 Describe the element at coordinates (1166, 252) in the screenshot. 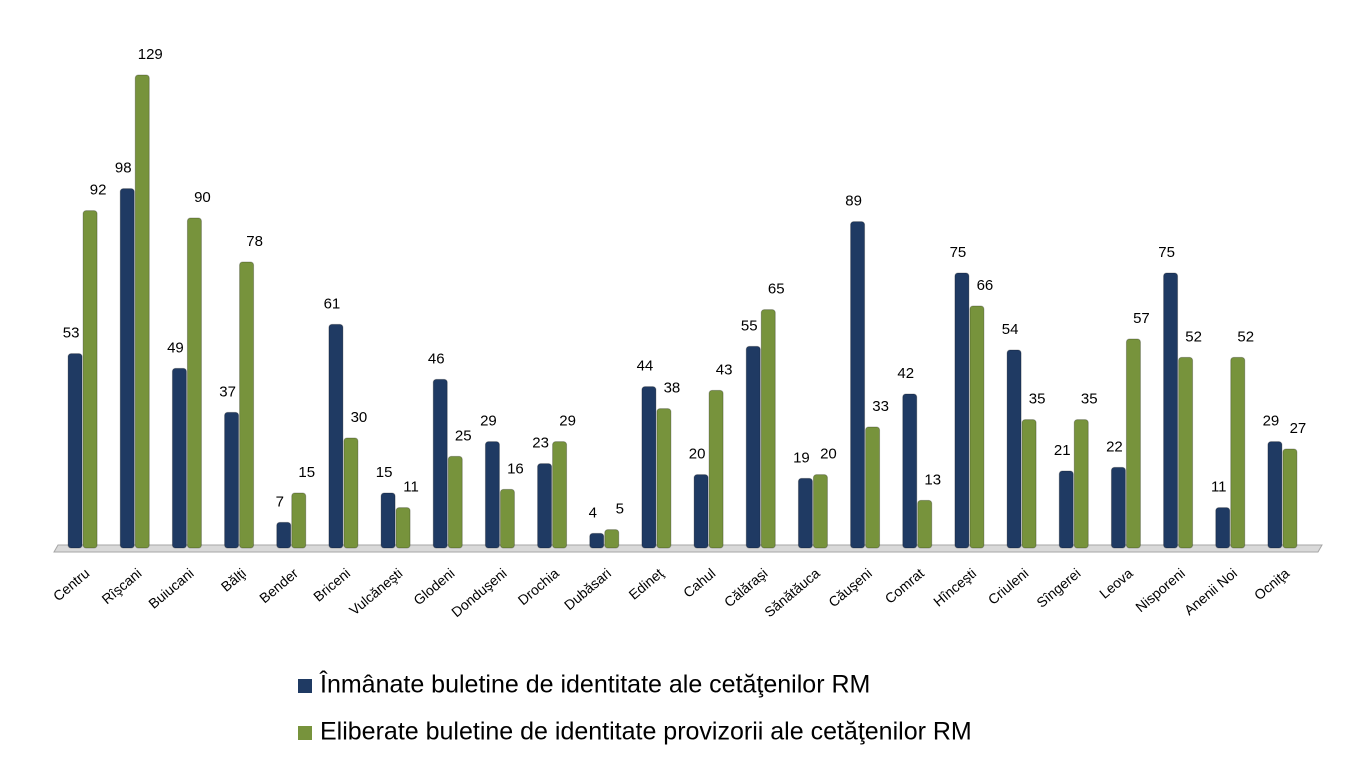

I see `data-label: 75` at that location.